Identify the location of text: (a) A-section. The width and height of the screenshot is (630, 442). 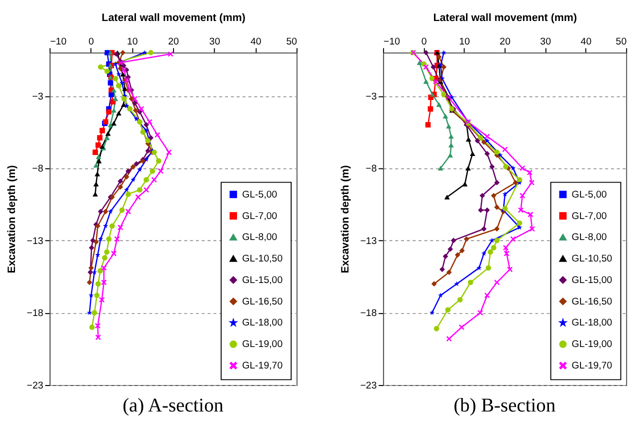
(173, 405).